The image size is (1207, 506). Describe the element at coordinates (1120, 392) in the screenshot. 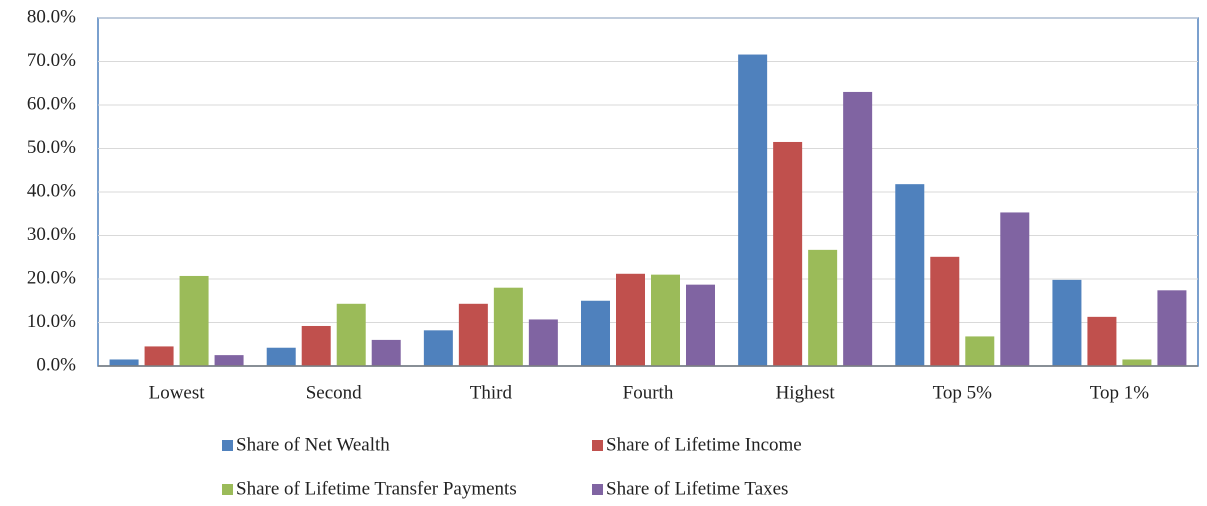

I see `x-tick-label: Top 1%` at that location.